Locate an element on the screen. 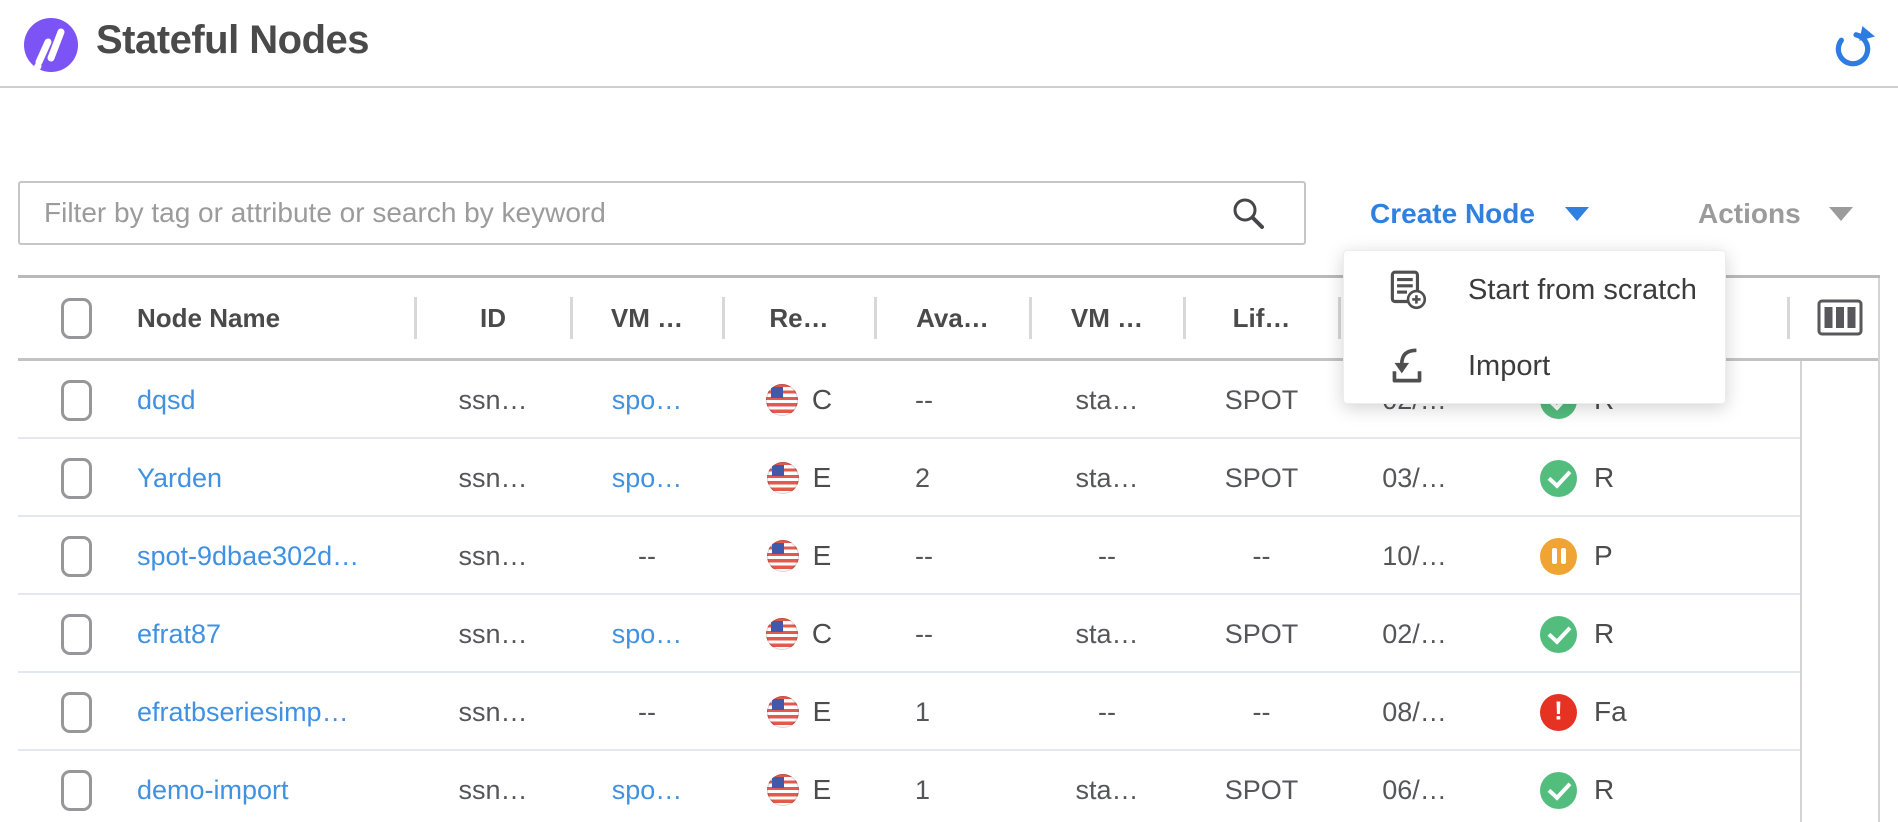 The width and height of the screenshot is (1898, 822). menu-item-import: Import is located at coordinates (1534, 366).